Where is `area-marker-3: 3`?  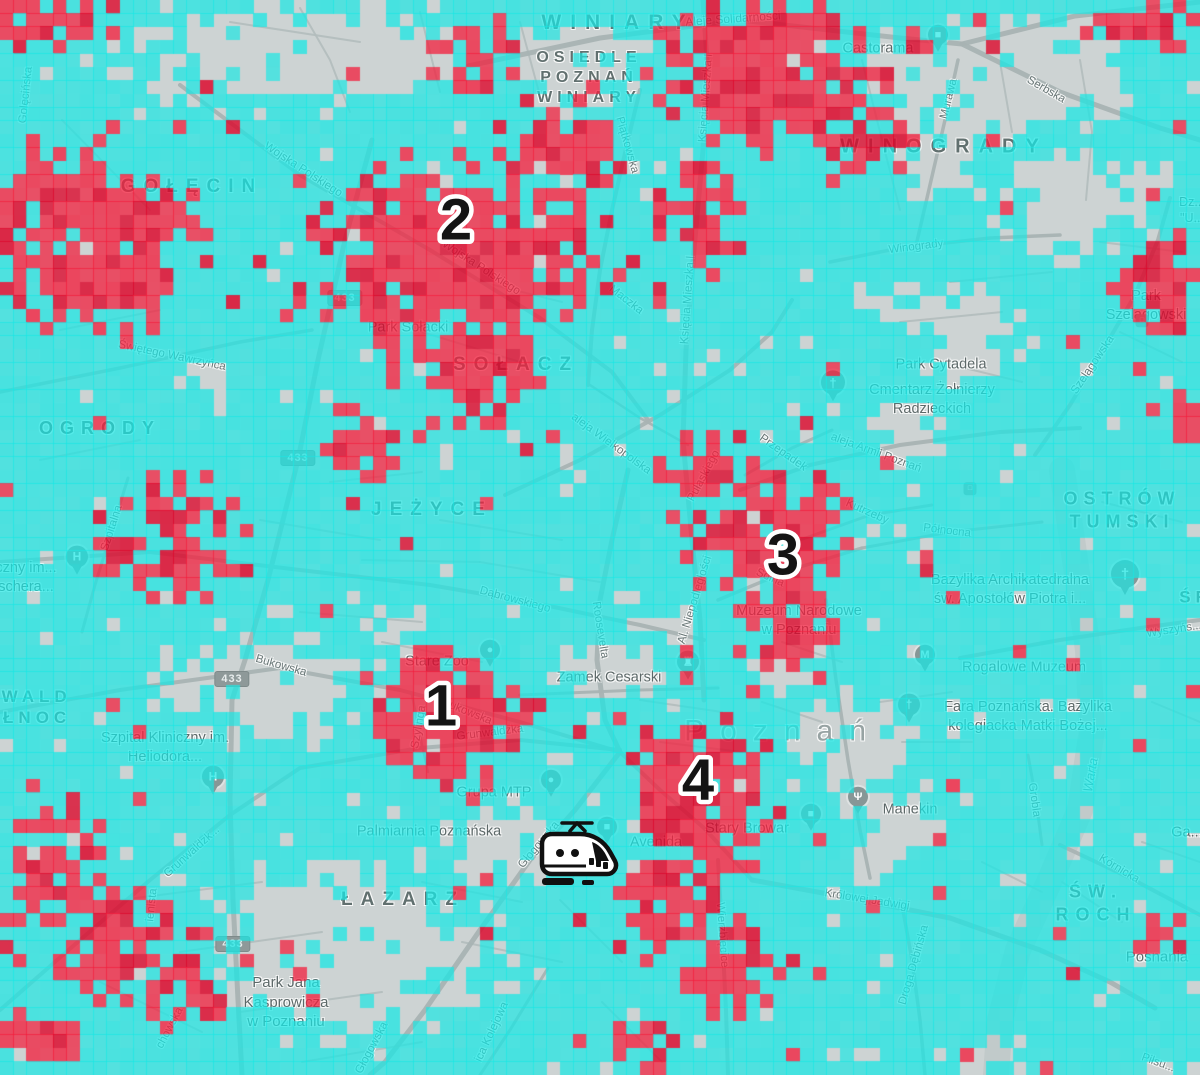 area-marker-3: 3 is located at coordinates (782, 555).